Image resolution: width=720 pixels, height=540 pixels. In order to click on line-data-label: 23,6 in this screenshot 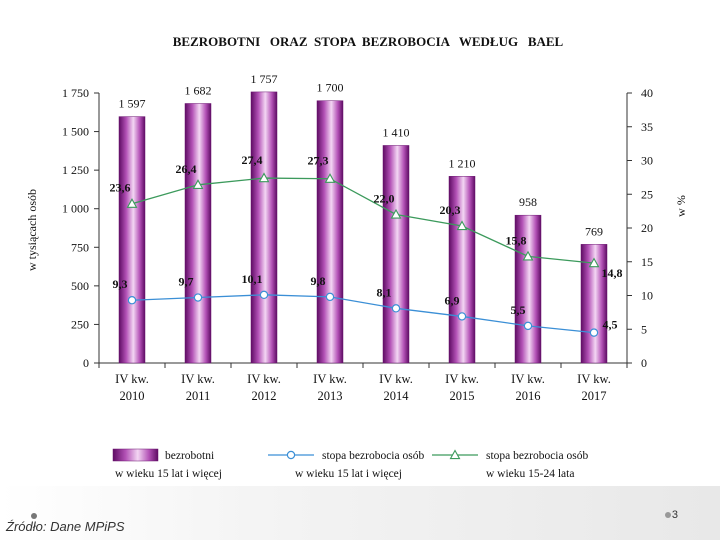, I will do `click(120, 188)`.